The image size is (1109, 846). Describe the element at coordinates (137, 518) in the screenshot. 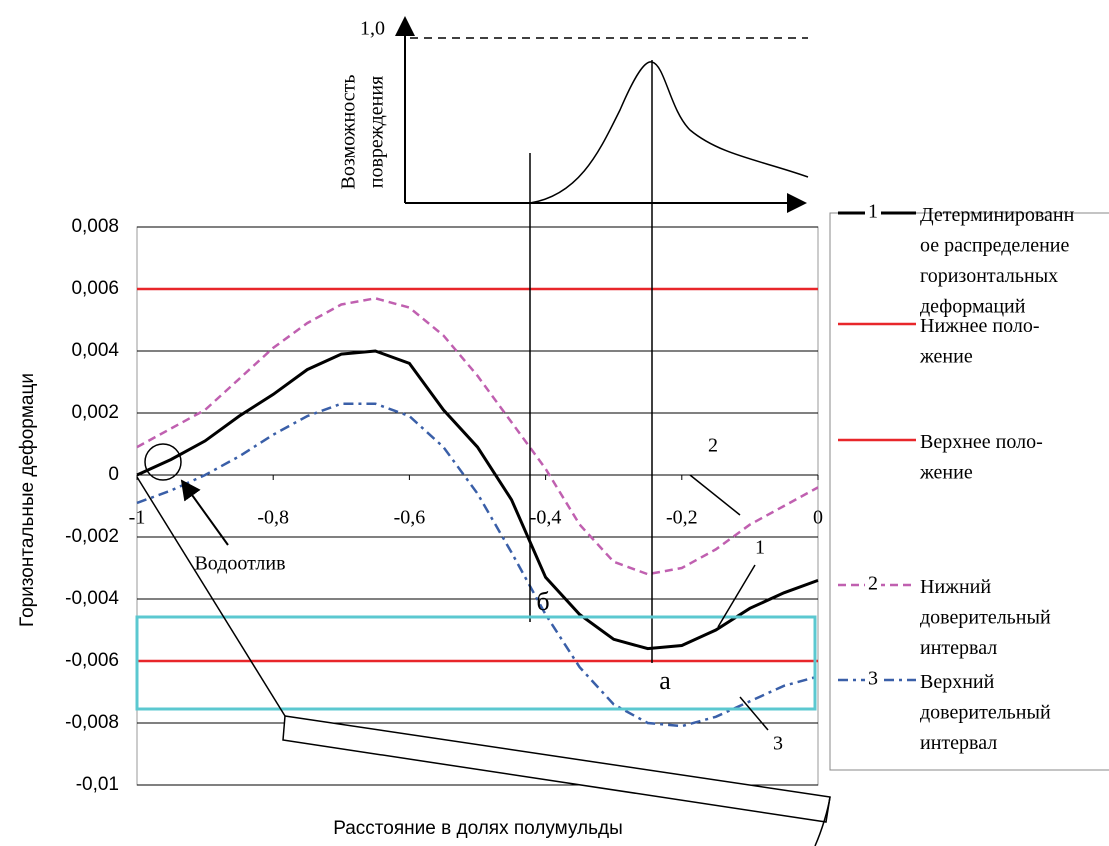

I see `x-tick-label: -1` at that location.